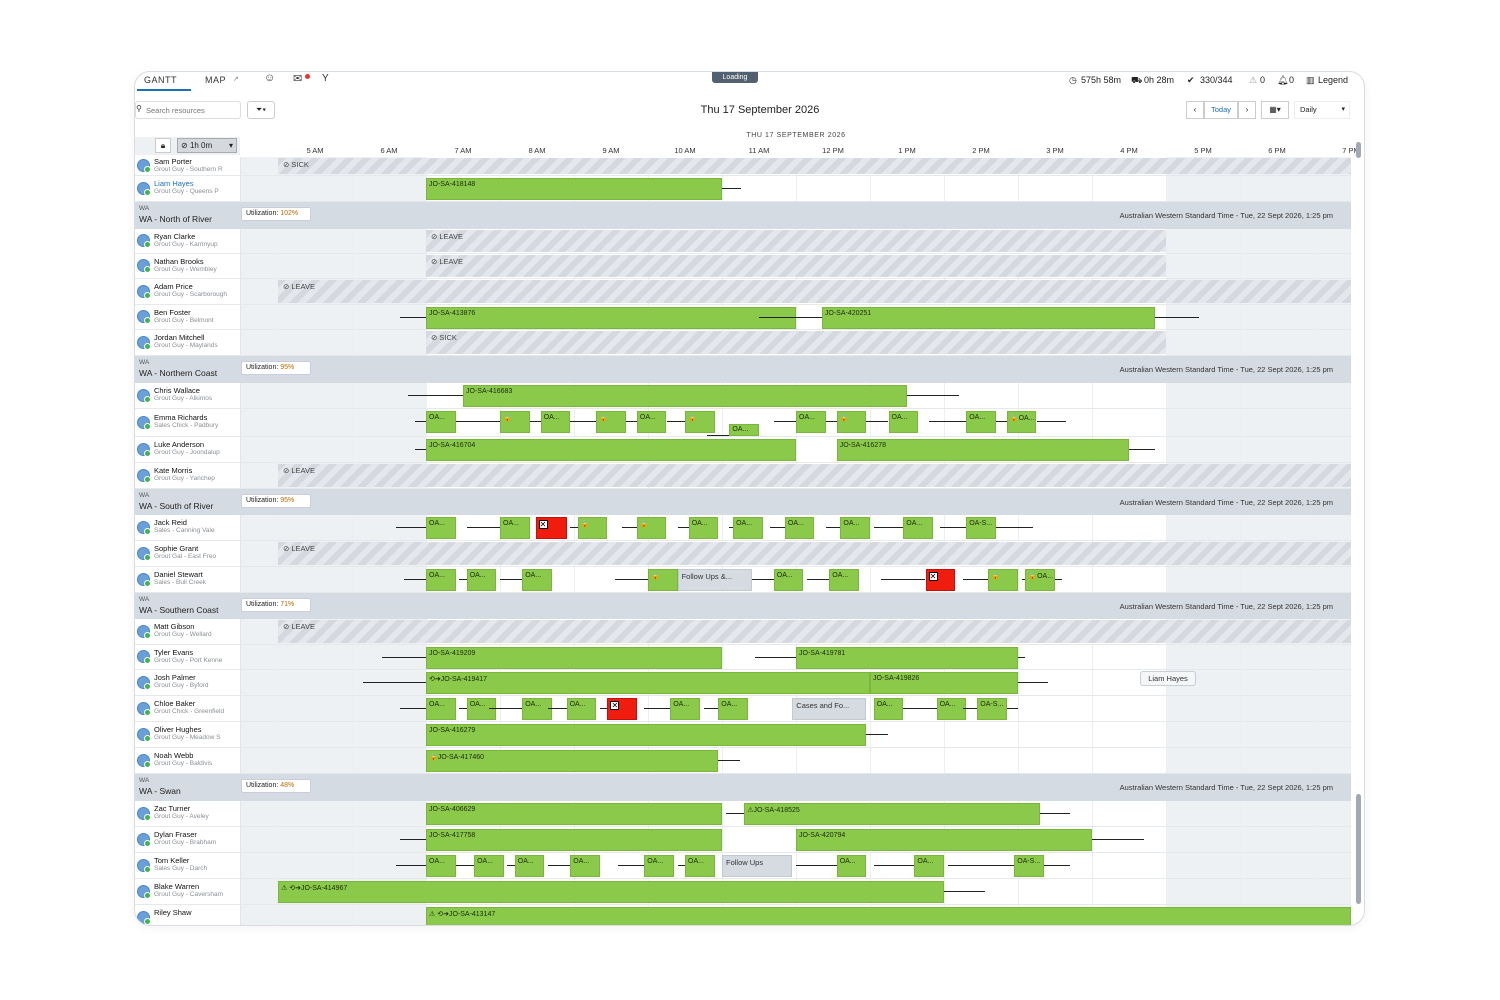 The image size is (1500, 1000). What do you see at coordinates (907, 658) in the screenshot?
I see `appointment: JO-SA-419781` at bounding box center [907, 658].